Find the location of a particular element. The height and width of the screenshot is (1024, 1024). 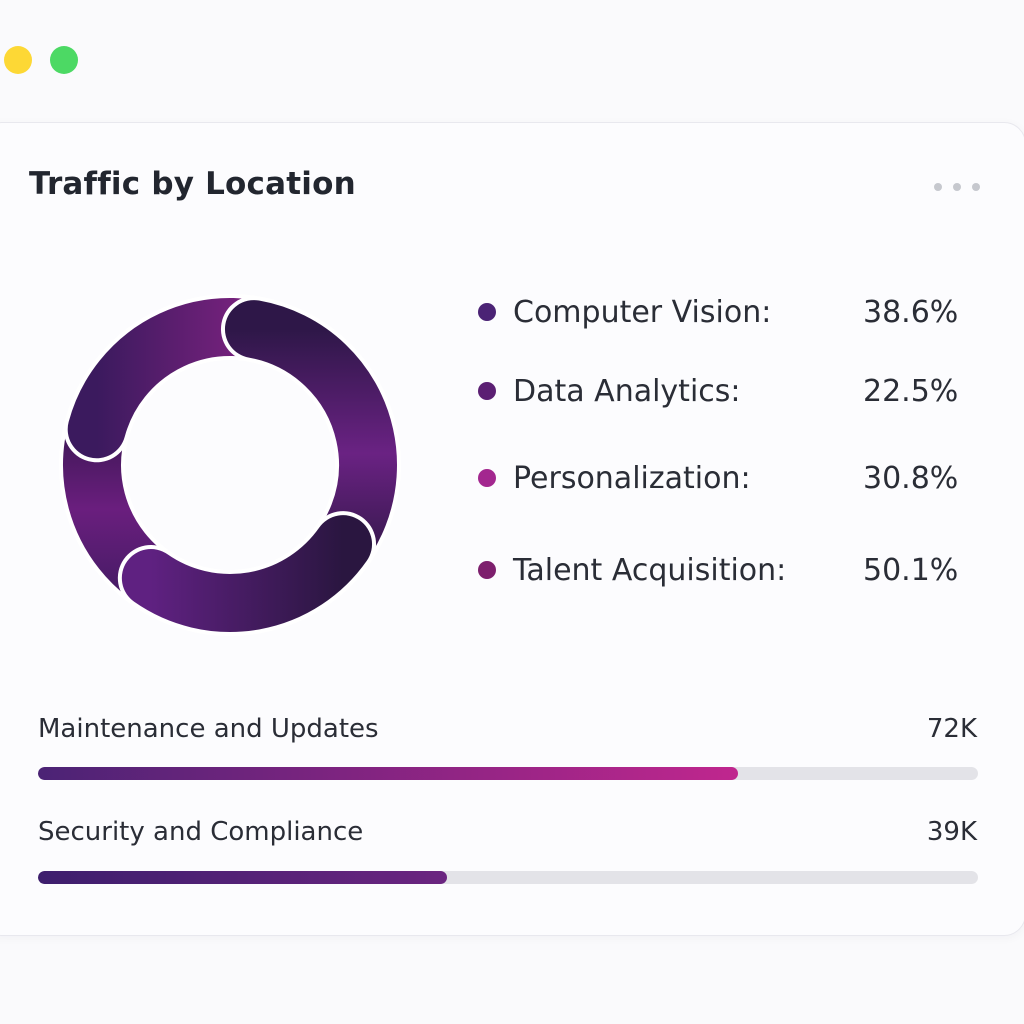

legend-item: Personalization: 30.8% is located at coordinates (728, 478).